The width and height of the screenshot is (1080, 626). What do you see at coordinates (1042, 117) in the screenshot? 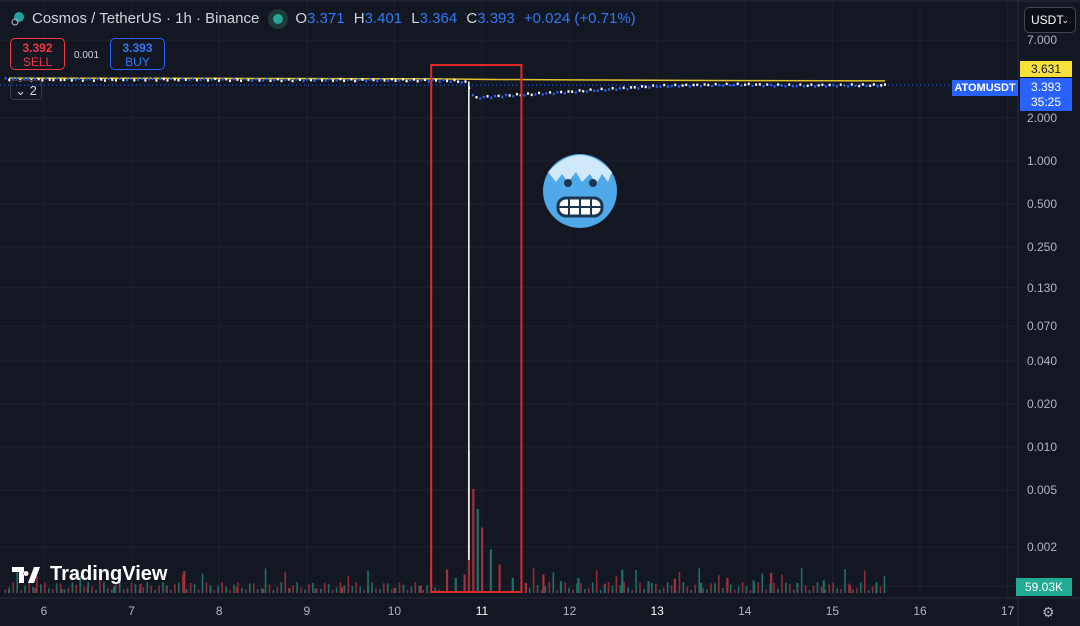
I see `price-tick-label: 2.000` at bounding box center [1042, 117].